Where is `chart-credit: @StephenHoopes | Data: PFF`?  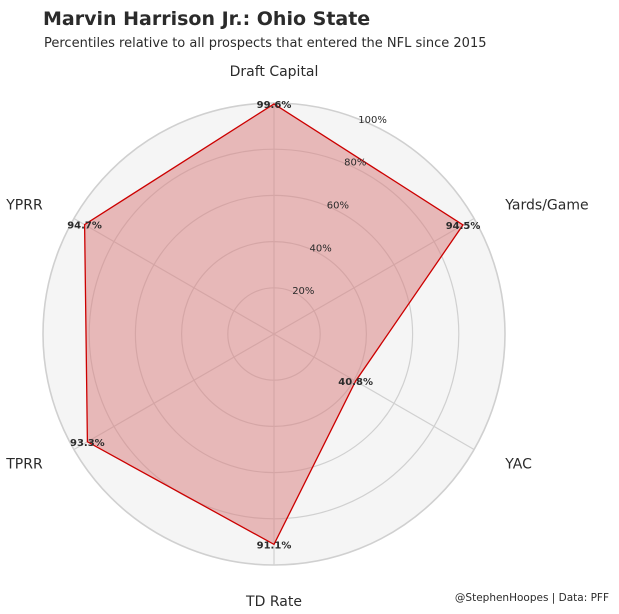
chart-credit: @StephenHoopes | Data: PFF is located at coordinates (531, 598).